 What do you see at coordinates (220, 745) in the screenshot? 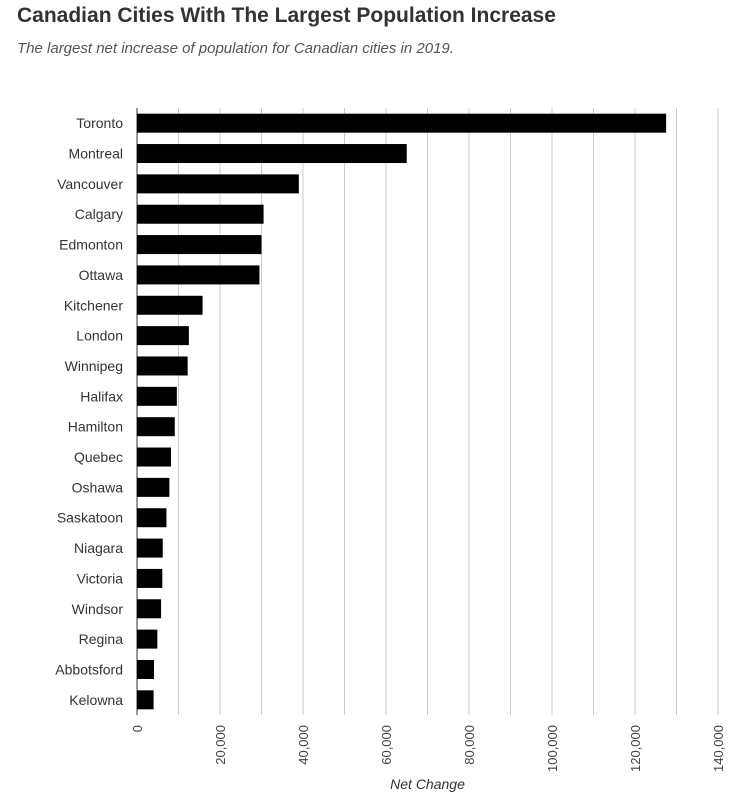
I see `x-tick-label: 20,000` at bounding box center [220, 745].